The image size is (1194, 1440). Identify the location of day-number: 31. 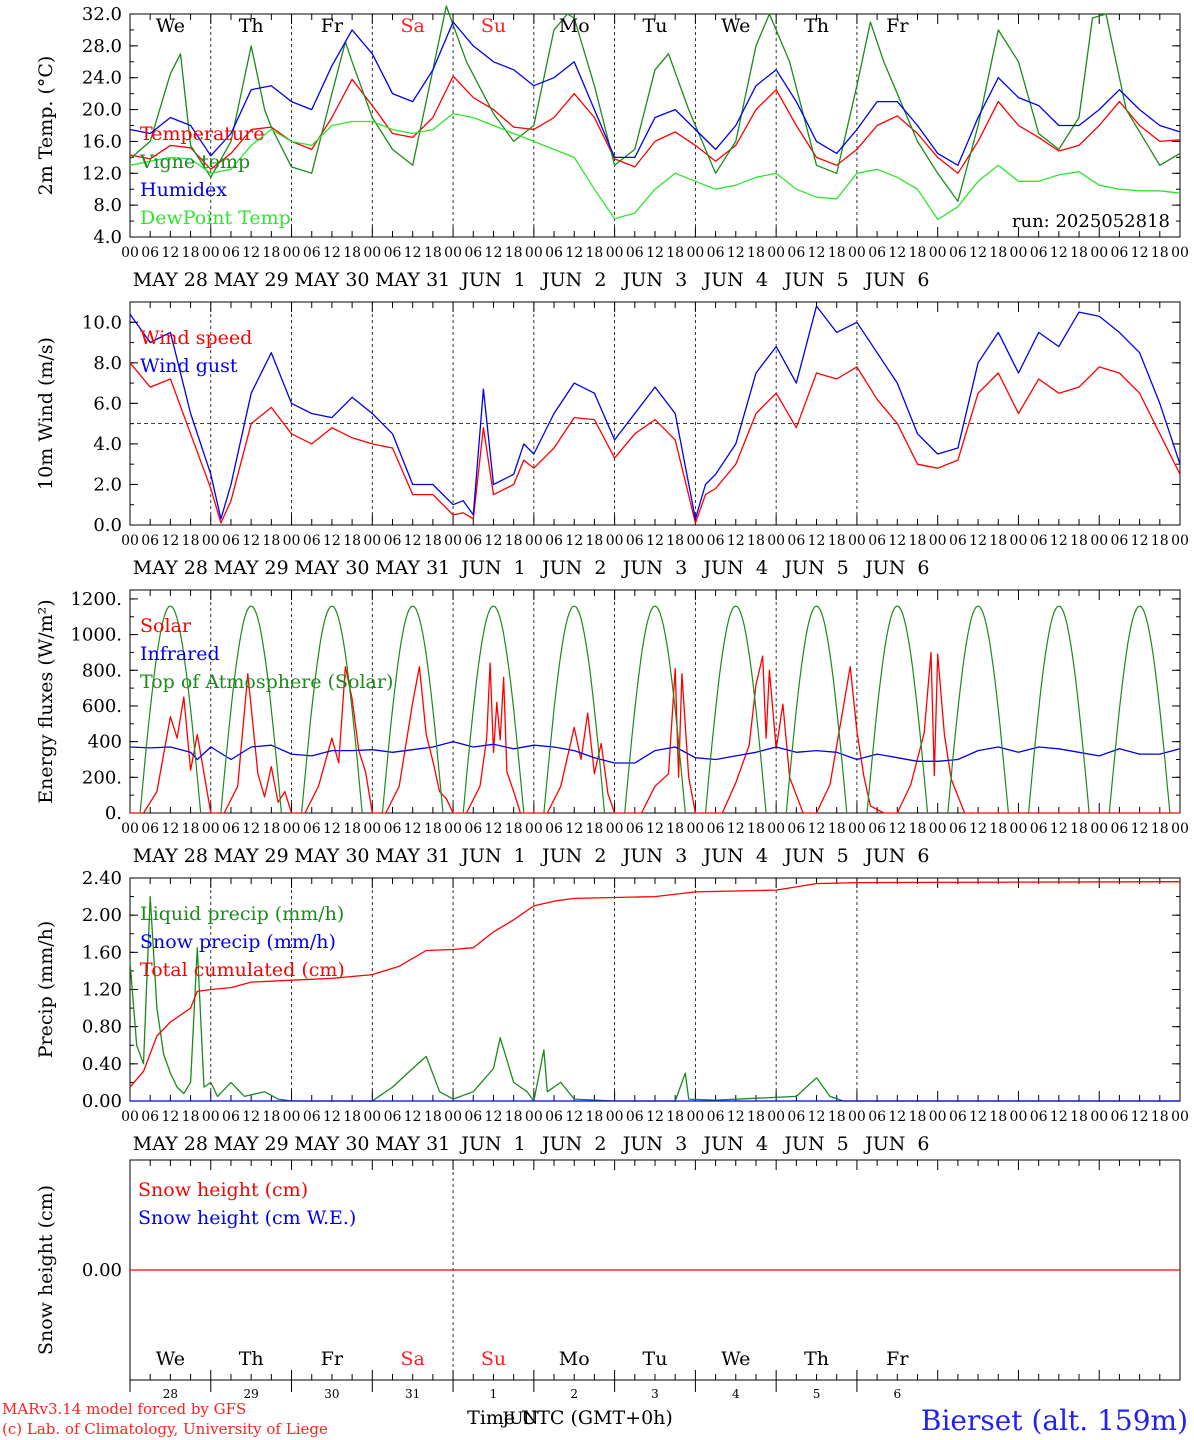
(412, 1394).